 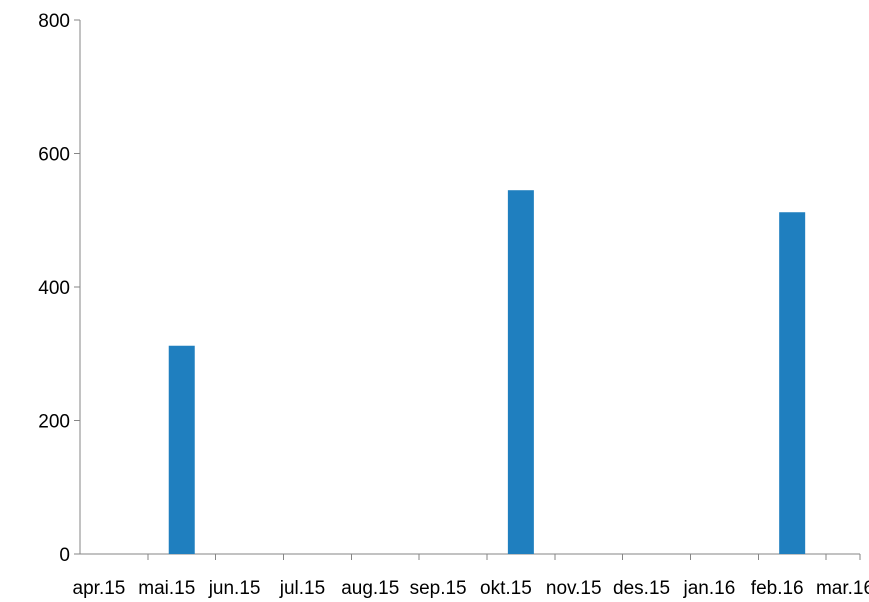 I want to click on y-tick-label: 200, so click(x=54, y=422).